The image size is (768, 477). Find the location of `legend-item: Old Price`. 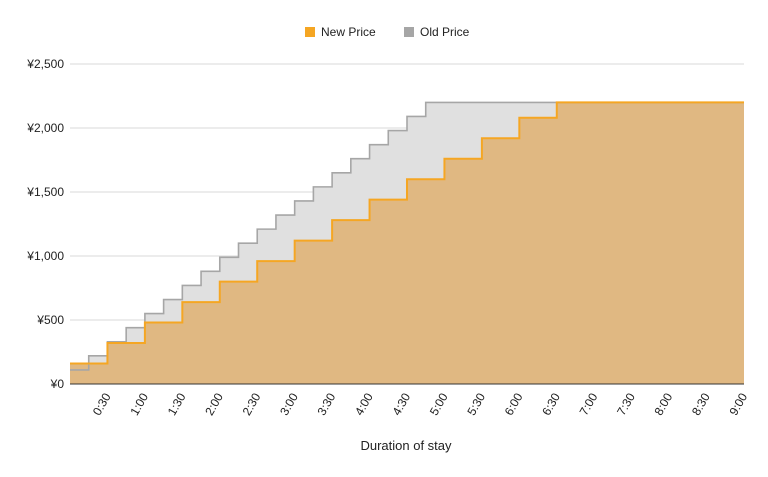

legend-item: Old Price is located at coordinates (437, 32).